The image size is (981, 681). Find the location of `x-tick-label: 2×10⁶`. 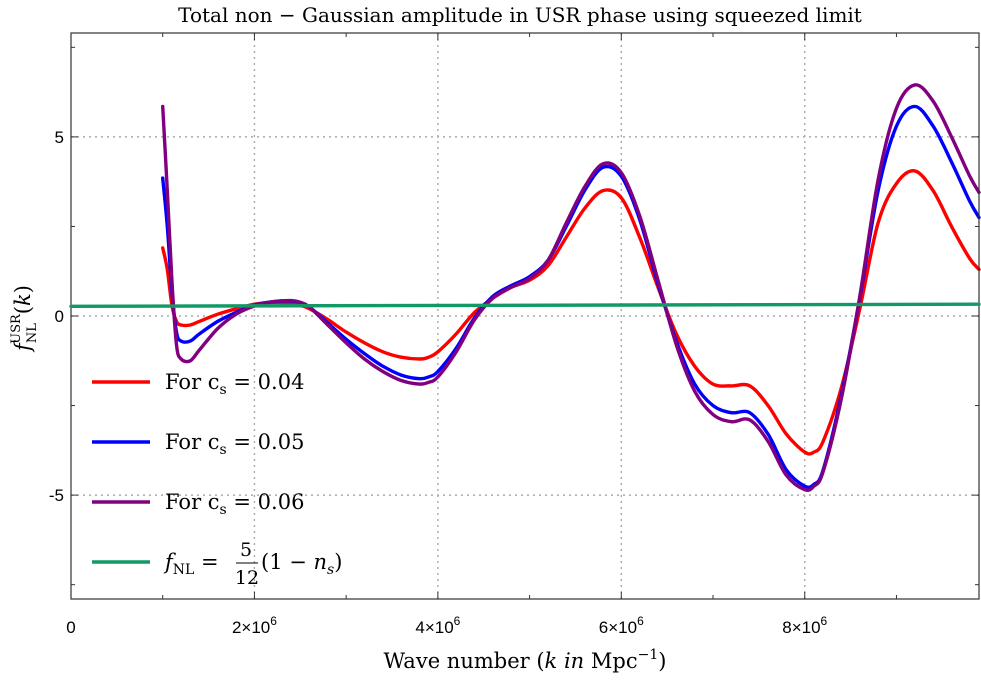

x-tick-label: 2×10⁶ is located at coordinates (254, 625).